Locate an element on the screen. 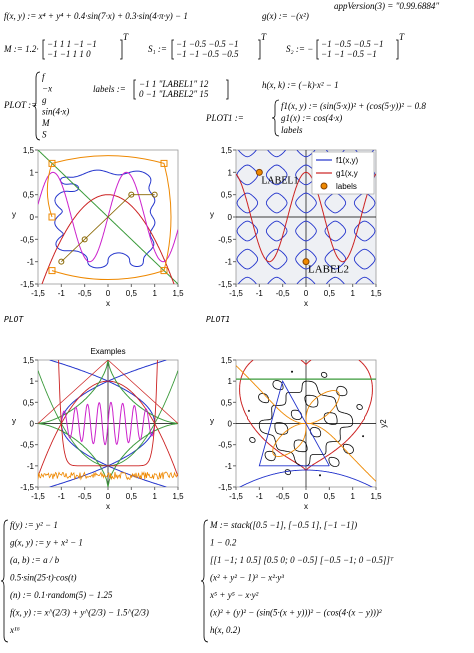  plot-title: Examples is located at coordinates (107, 351).